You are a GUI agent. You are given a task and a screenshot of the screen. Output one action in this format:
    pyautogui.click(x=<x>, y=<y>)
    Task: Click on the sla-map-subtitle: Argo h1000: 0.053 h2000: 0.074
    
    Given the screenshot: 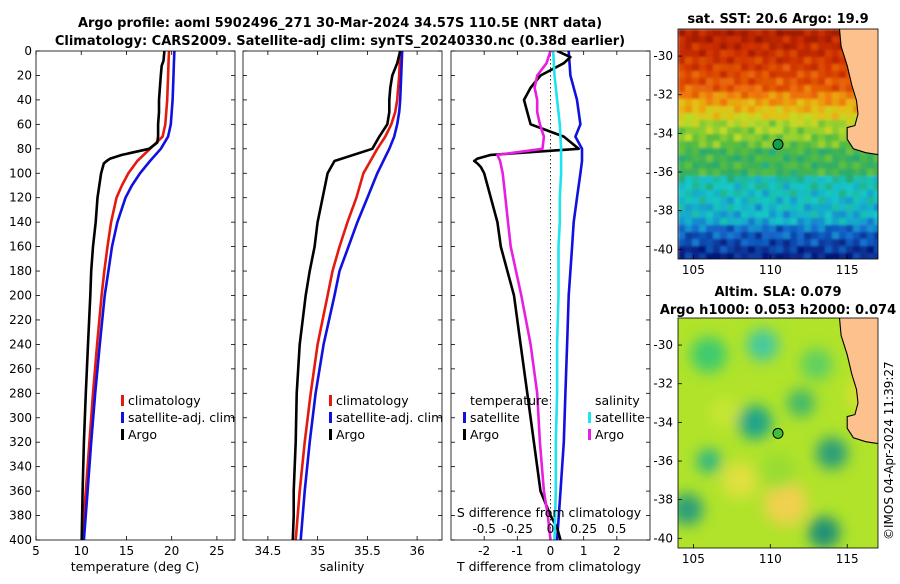 What is the action you would take?
    pyautogui.click(x=778, y=310)
    